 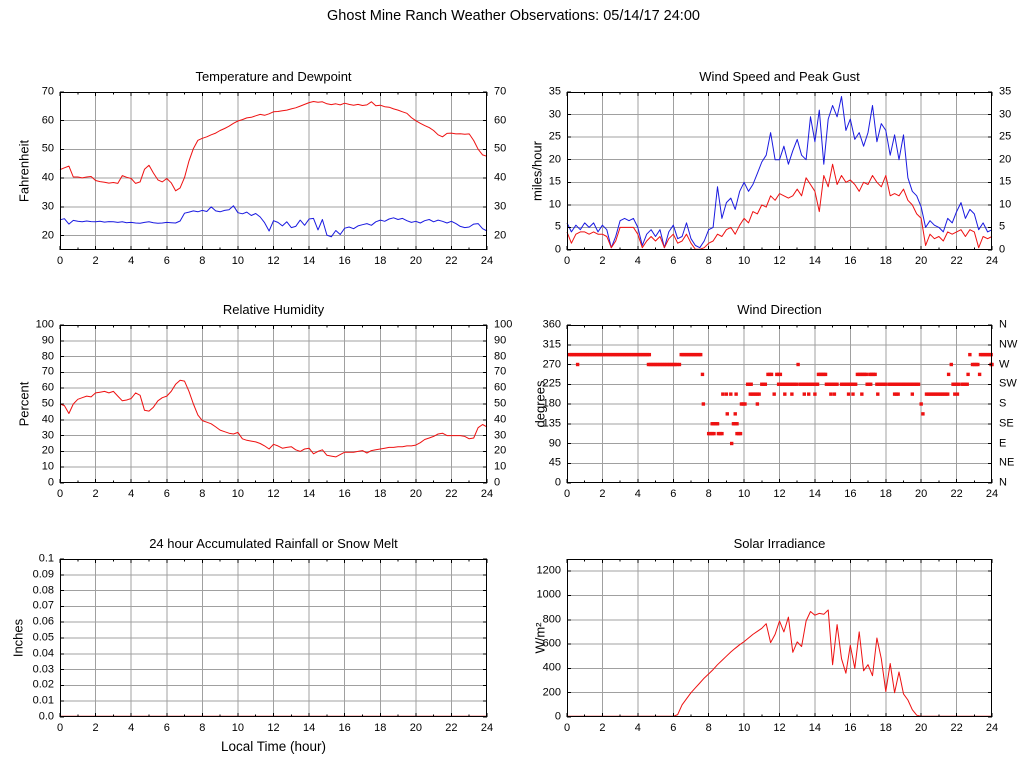 I want to click on y-tick-label: 135, so click(x=551, y=423).